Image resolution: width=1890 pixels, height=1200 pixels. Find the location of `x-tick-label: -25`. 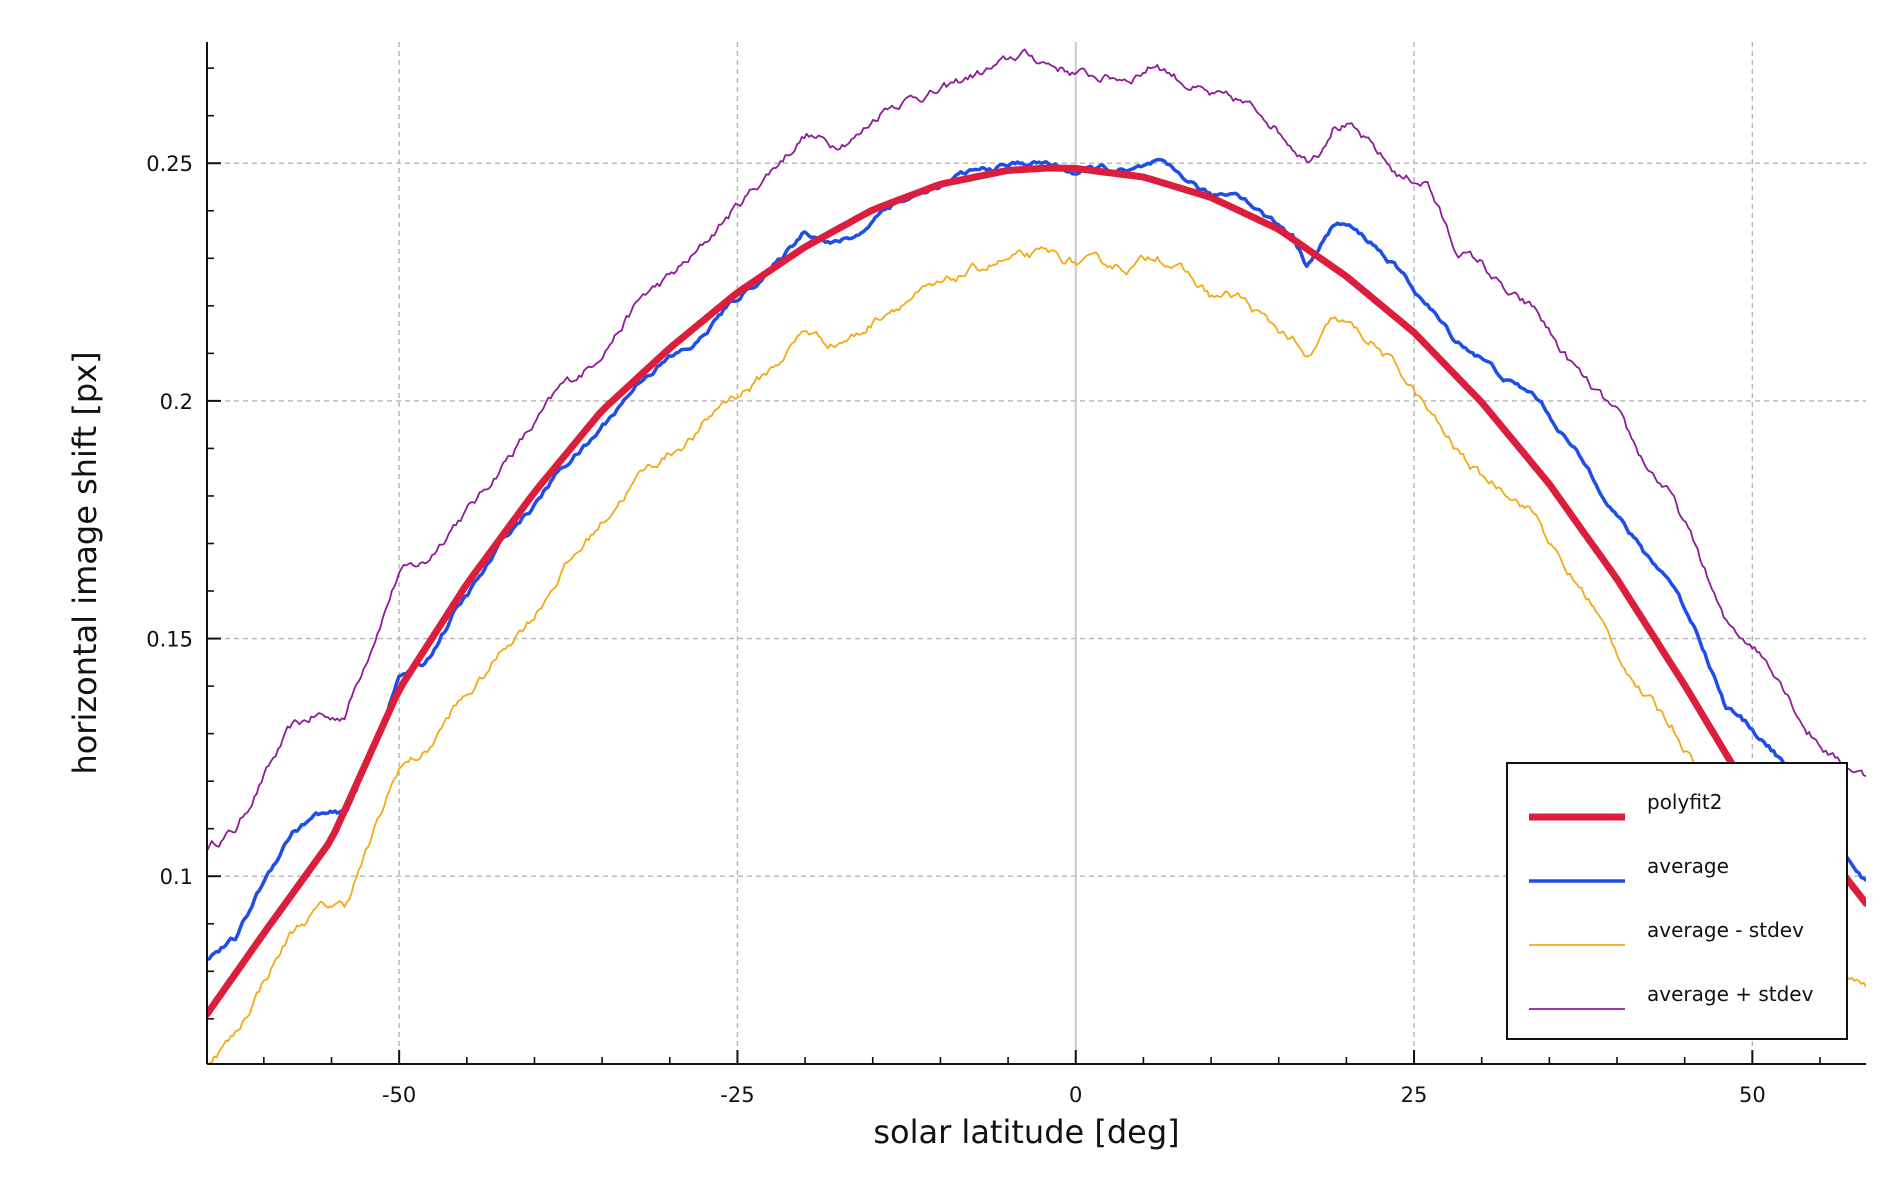

x-tick-label: -25 is located at coordinates (737, 1095).